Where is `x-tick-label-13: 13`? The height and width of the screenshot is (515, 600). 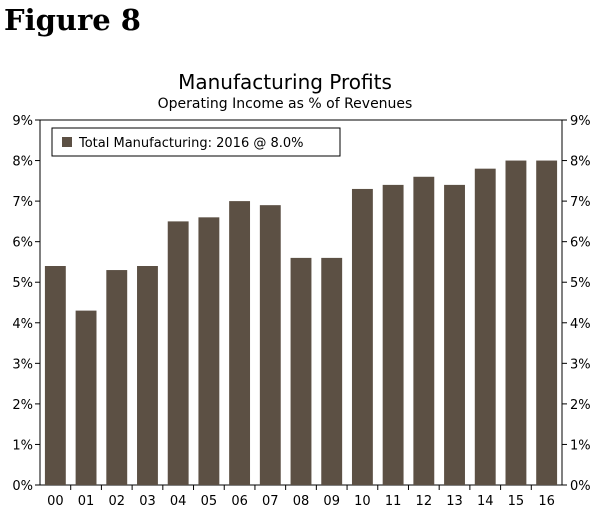 x-tick-label-13: 13 is located at coordinates (454, 501).